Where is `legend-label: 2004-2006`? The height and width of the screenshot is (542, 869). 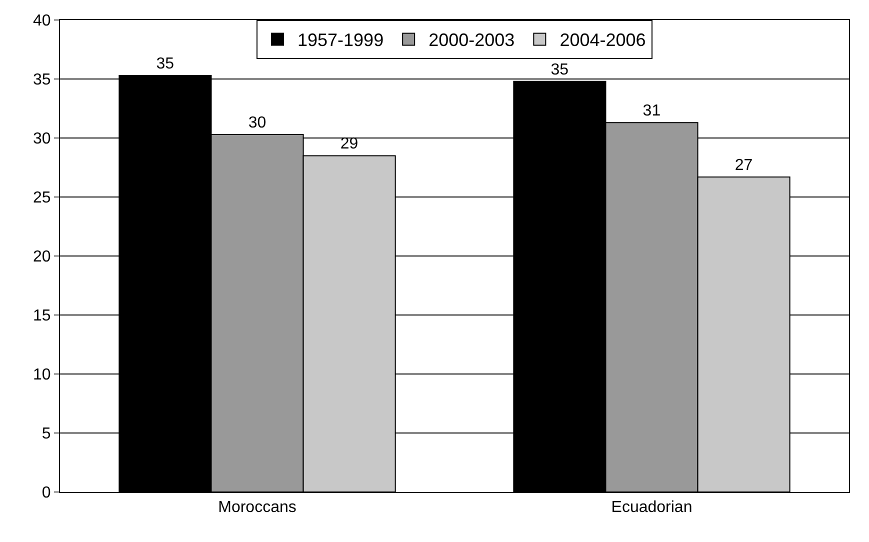
legend-label: 2004-2006 is located at coordinates (603, 40).